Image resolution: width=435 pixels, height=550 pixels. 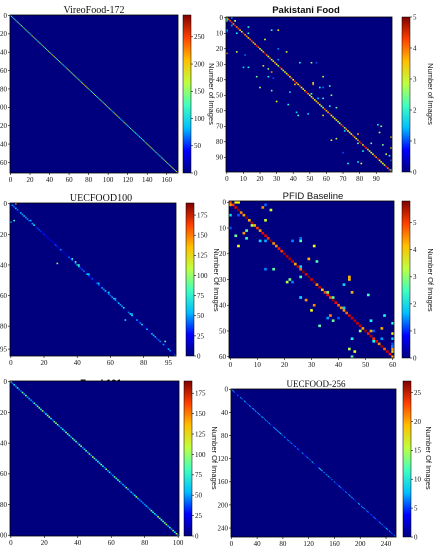 I want to click on colorbar-tick-label: 1, so click(x=415, y=331).